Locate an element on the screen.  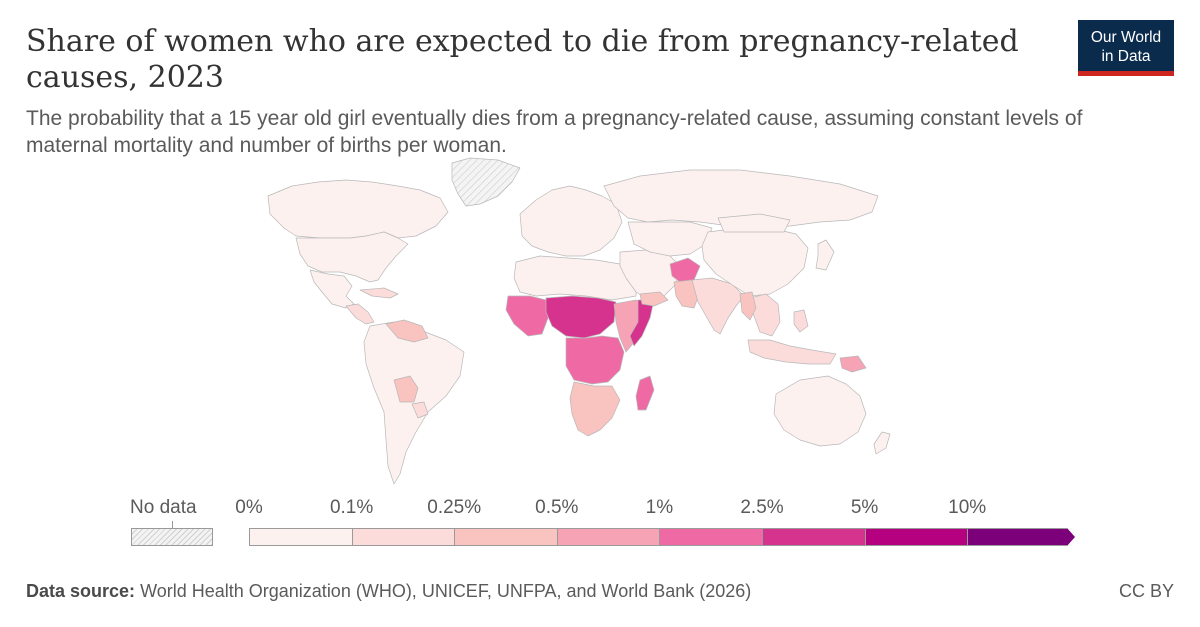
region-myanmar is located at coordinates (748, 306).